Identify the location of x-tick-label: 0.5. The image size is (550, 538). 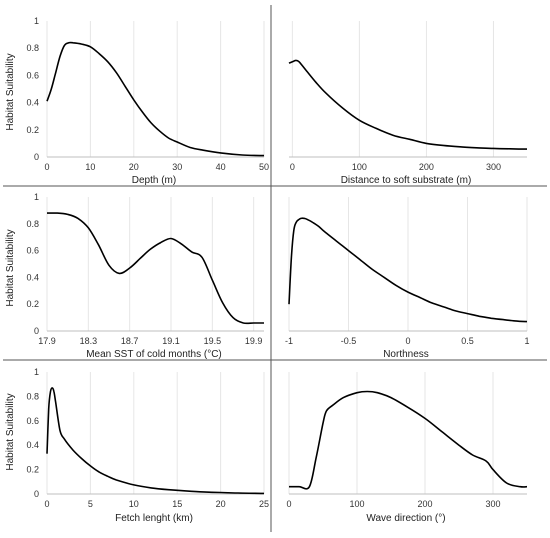
(467, 341).